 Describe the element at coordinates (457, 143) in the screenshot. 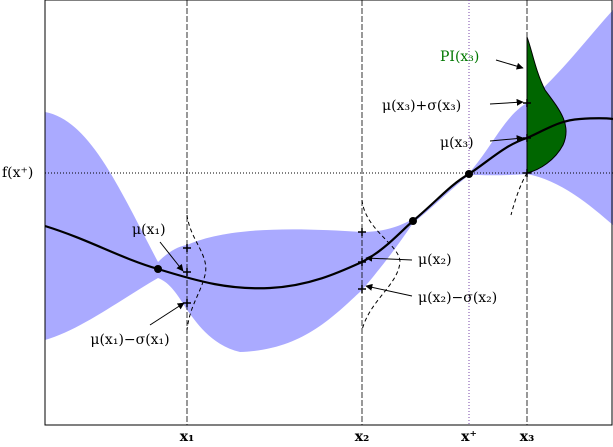

I see `label: μ(x₃)` at that location.